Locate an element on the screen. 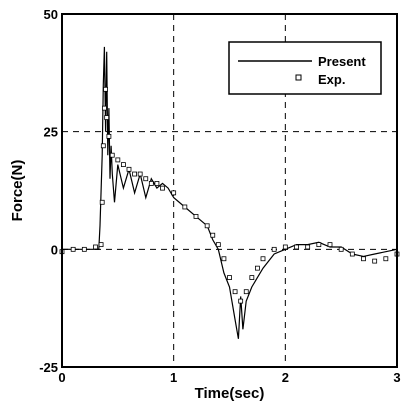 The image size is (405, 409). x-tick-label: 0 is located at coordinates (61, 377).